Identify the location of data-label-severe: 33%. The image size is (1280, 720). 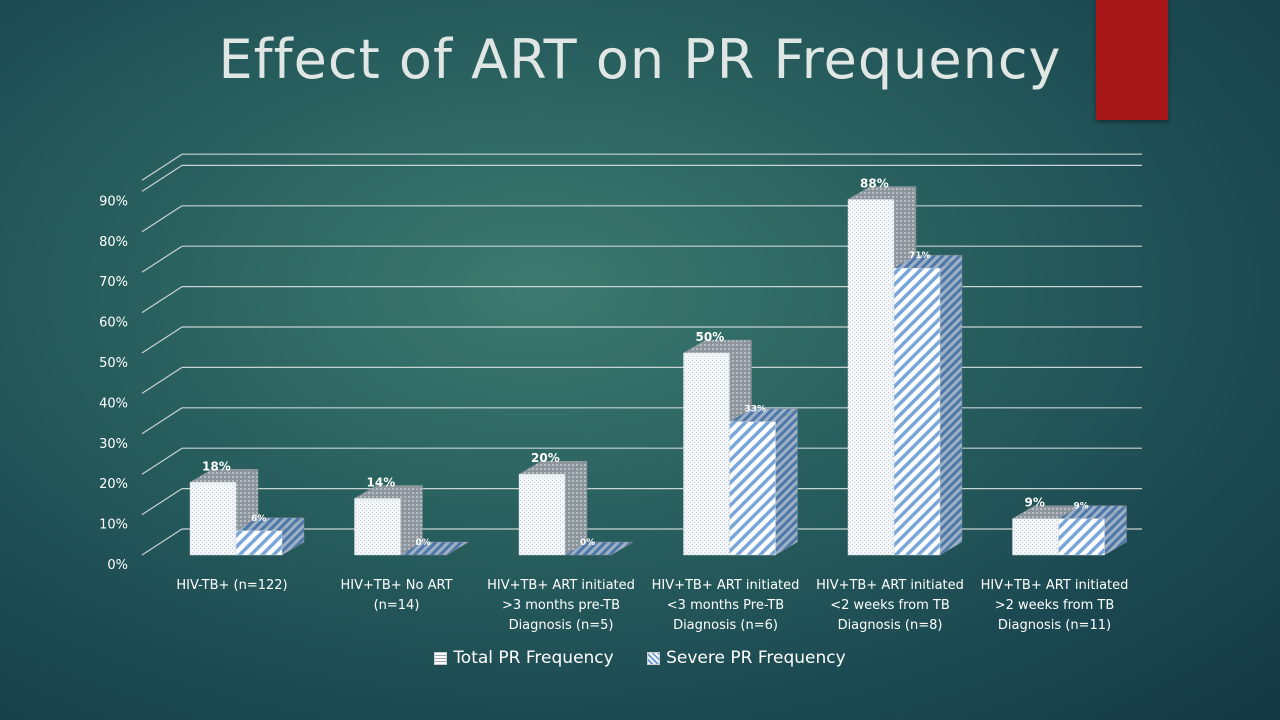
(756, 410).